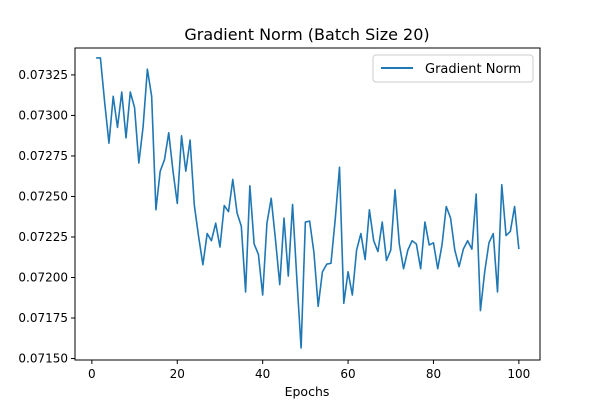 The height and width of the screenshot is (400, 600). Describe the element at coordinates (262, 374) in the screenshot. I see `x-tick-label: 40` at that location.